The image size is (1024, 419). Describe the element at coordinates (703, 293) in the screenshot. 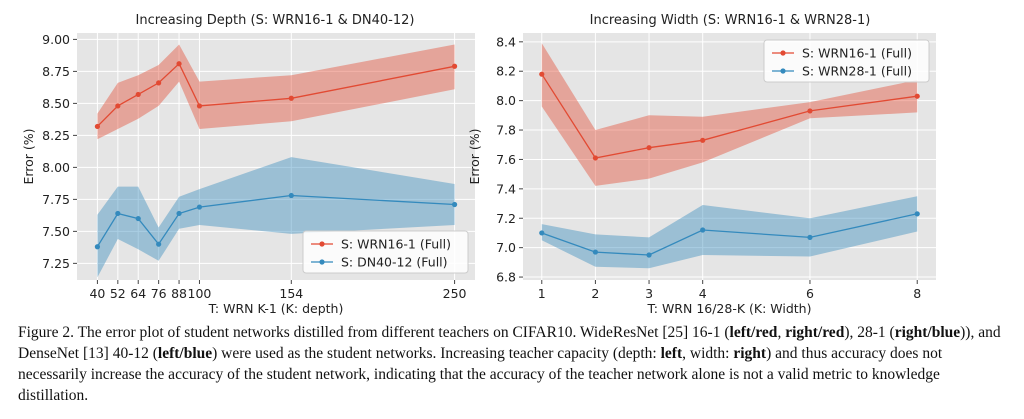

I see `x-tick-label: 4` at that location.